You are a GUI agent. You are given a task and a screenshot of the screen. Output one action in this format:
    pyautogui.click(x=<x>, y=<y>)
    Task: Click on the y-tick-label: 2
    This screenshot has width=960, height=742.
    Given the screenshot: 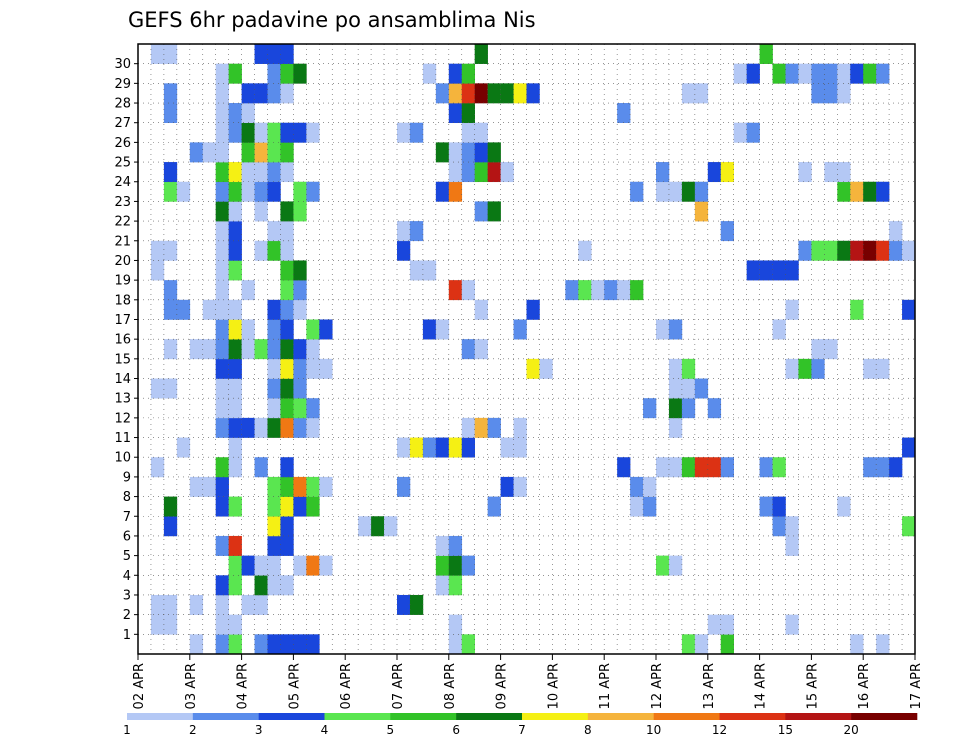 What is the action you would take?
    pyautogui.click(x=127, y=615)
    